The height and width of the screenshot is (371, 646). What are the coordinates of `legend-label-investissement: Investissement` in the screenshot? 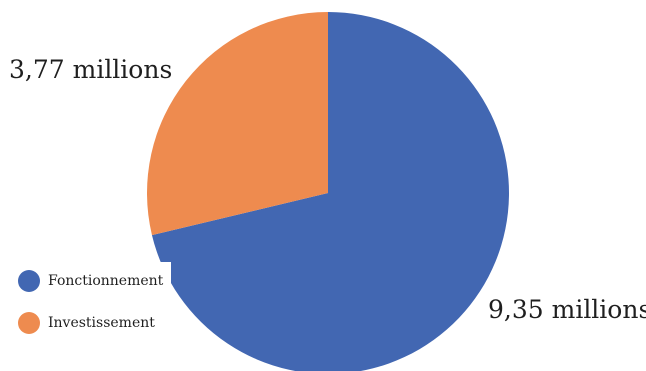 It's located at (101, 323).